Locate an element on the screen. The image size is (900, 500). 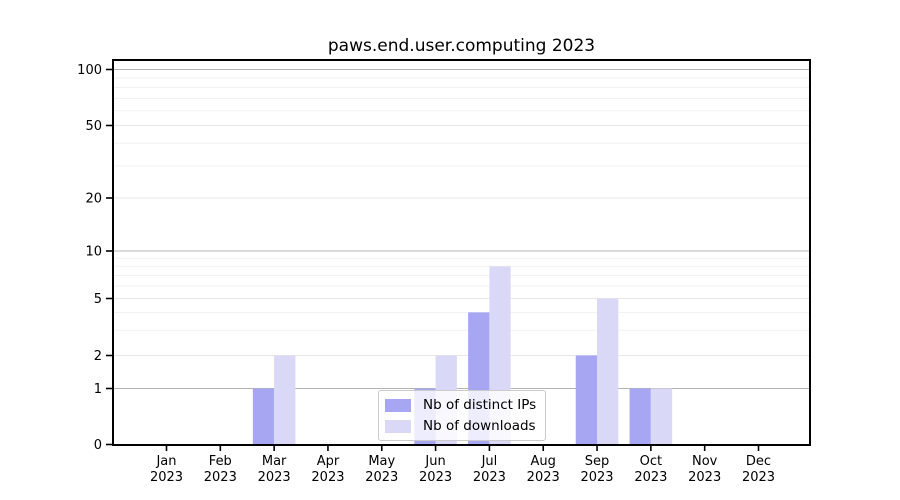
bar-downloads-mar is located at coordinates (285, 400).